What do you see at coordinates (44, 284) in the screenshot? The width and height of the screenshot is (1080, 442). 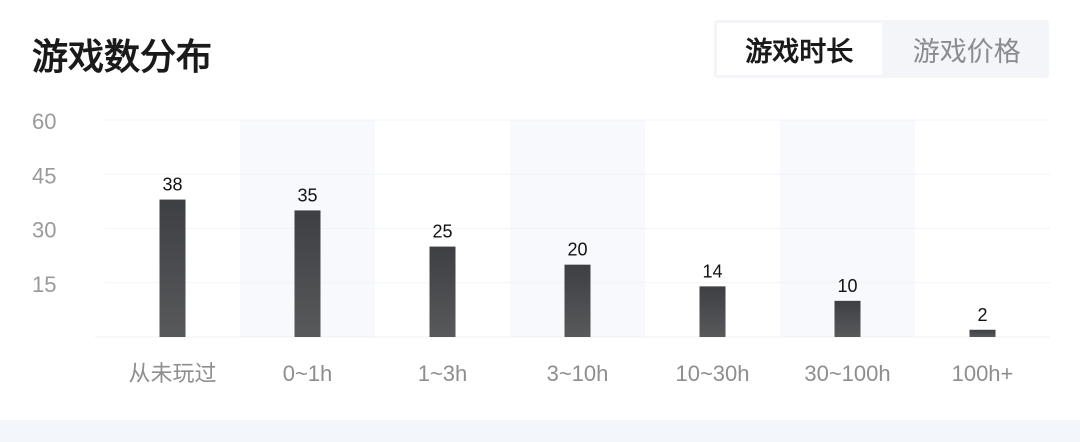 I see `y-tick-label: 15` at bounding box center [44, 284].